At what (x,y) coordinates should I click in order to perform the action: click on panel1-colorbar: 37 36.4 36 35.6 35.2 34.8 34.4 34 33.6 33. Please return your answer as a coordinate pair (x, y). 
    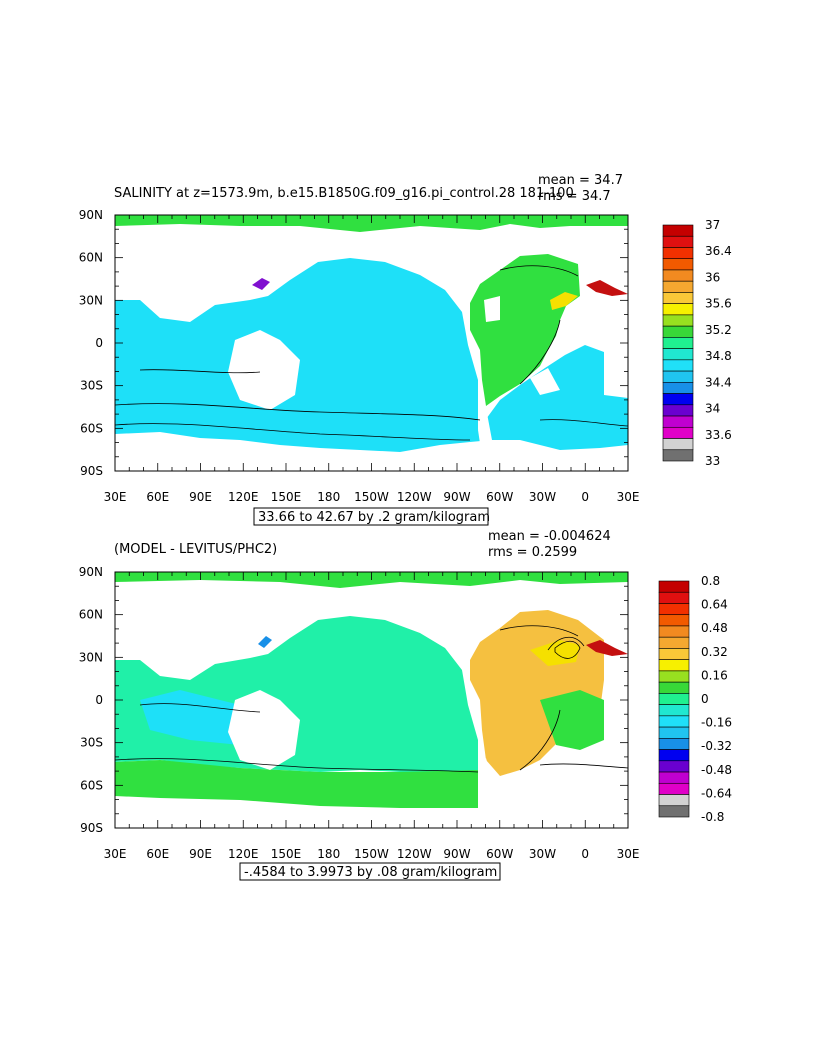
    Looking at the image, I should click on (697, 343).